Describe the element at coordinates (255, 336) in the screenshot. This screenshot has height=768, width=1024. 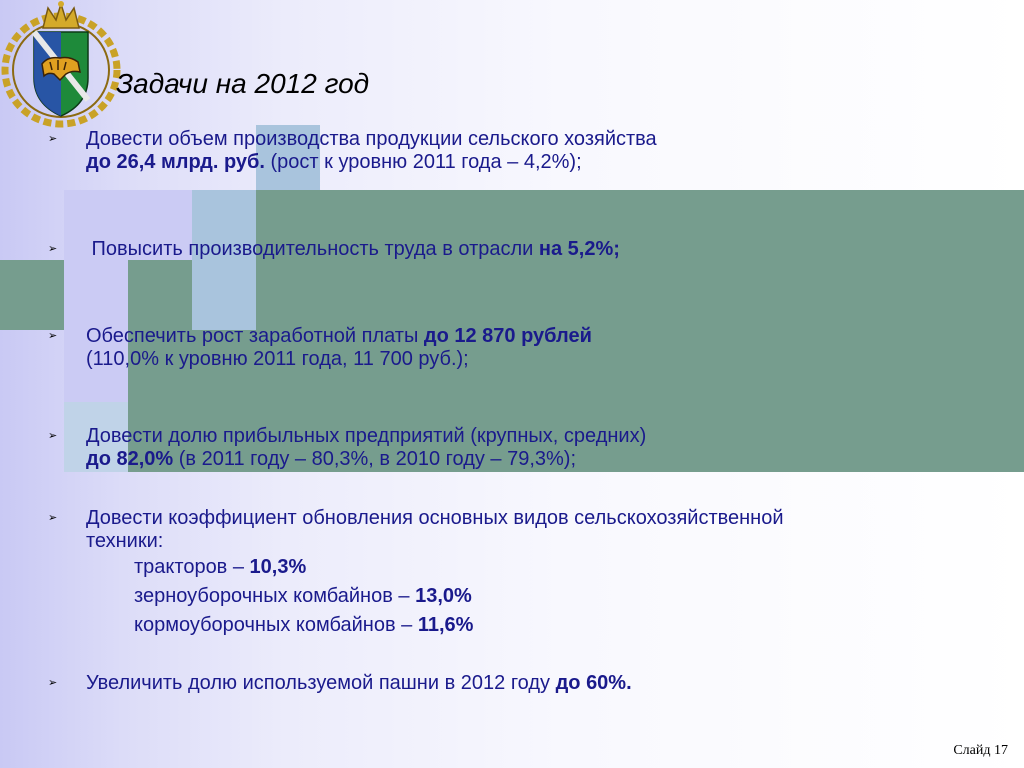
I see `task-text: Обеспечить рост заработной платы` at that location.